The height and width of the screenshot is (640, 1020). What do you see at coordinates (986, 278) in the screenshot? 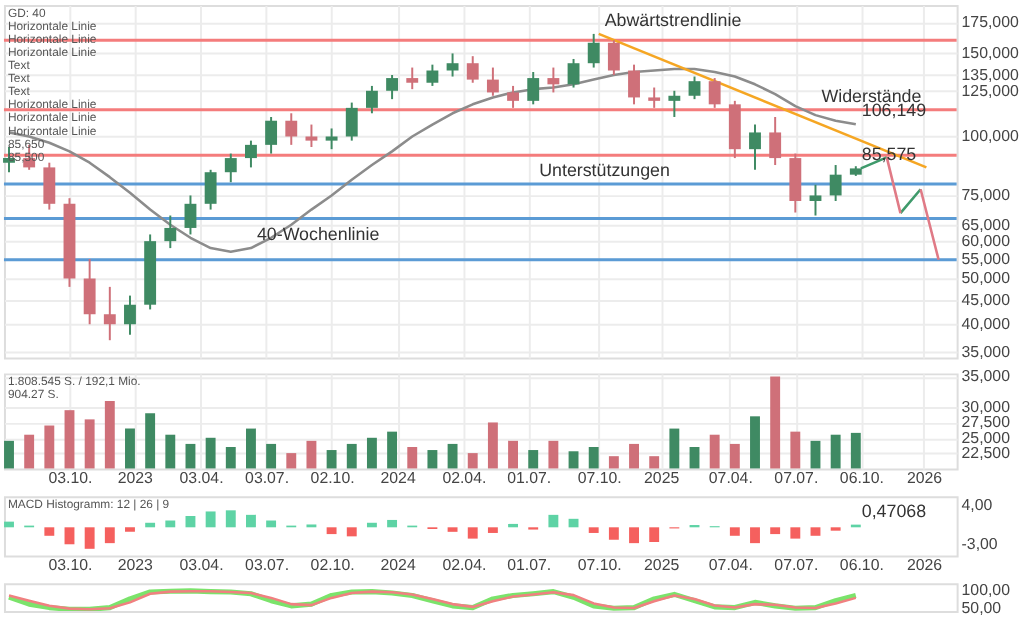
I see `y-tick-label: 50,000` at bounding box center [986, 278].